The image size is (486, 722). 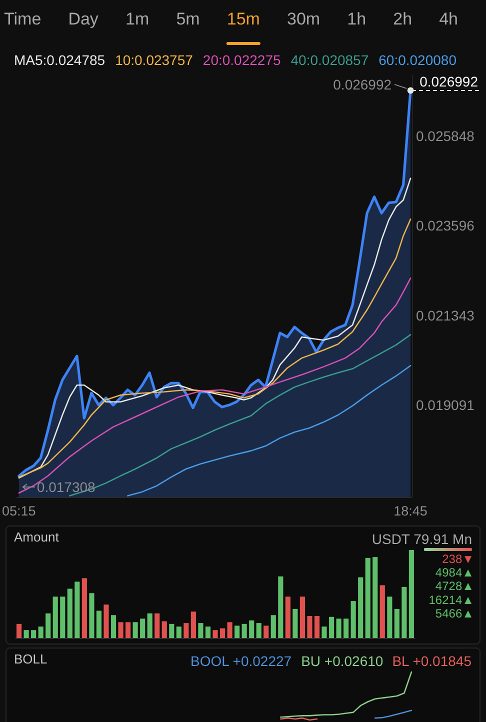 What do you see at coordinates (422, 539) in the screenshot?
I see `chart-subtitle: USDT 79.91 Mn` at bounding box center [422, 539].